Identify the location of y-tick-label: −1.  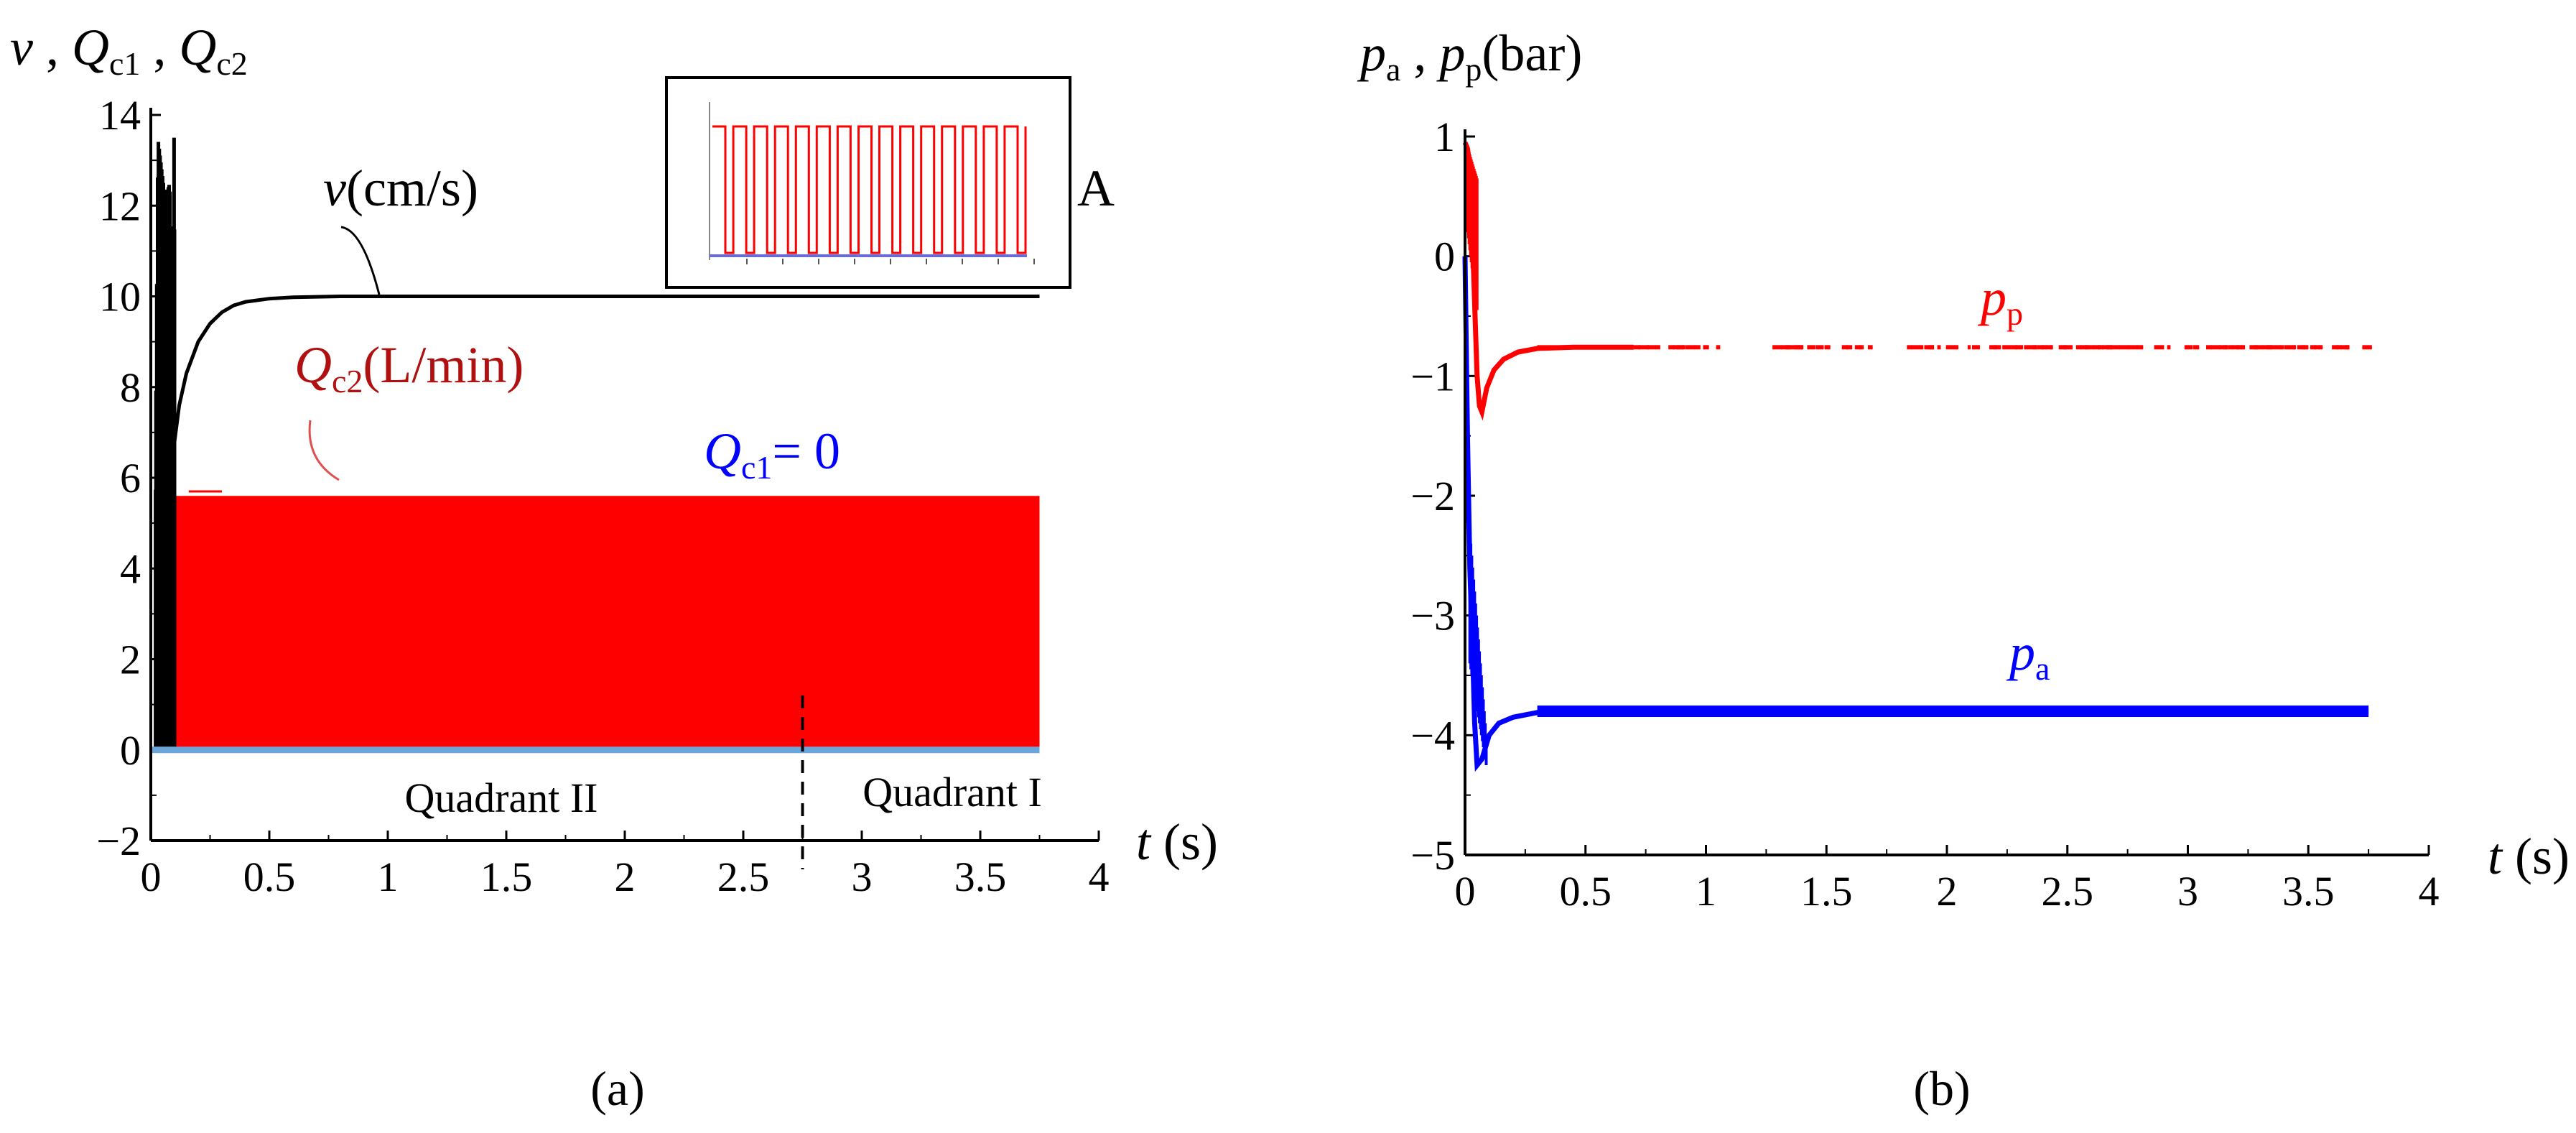
(1432, 376).